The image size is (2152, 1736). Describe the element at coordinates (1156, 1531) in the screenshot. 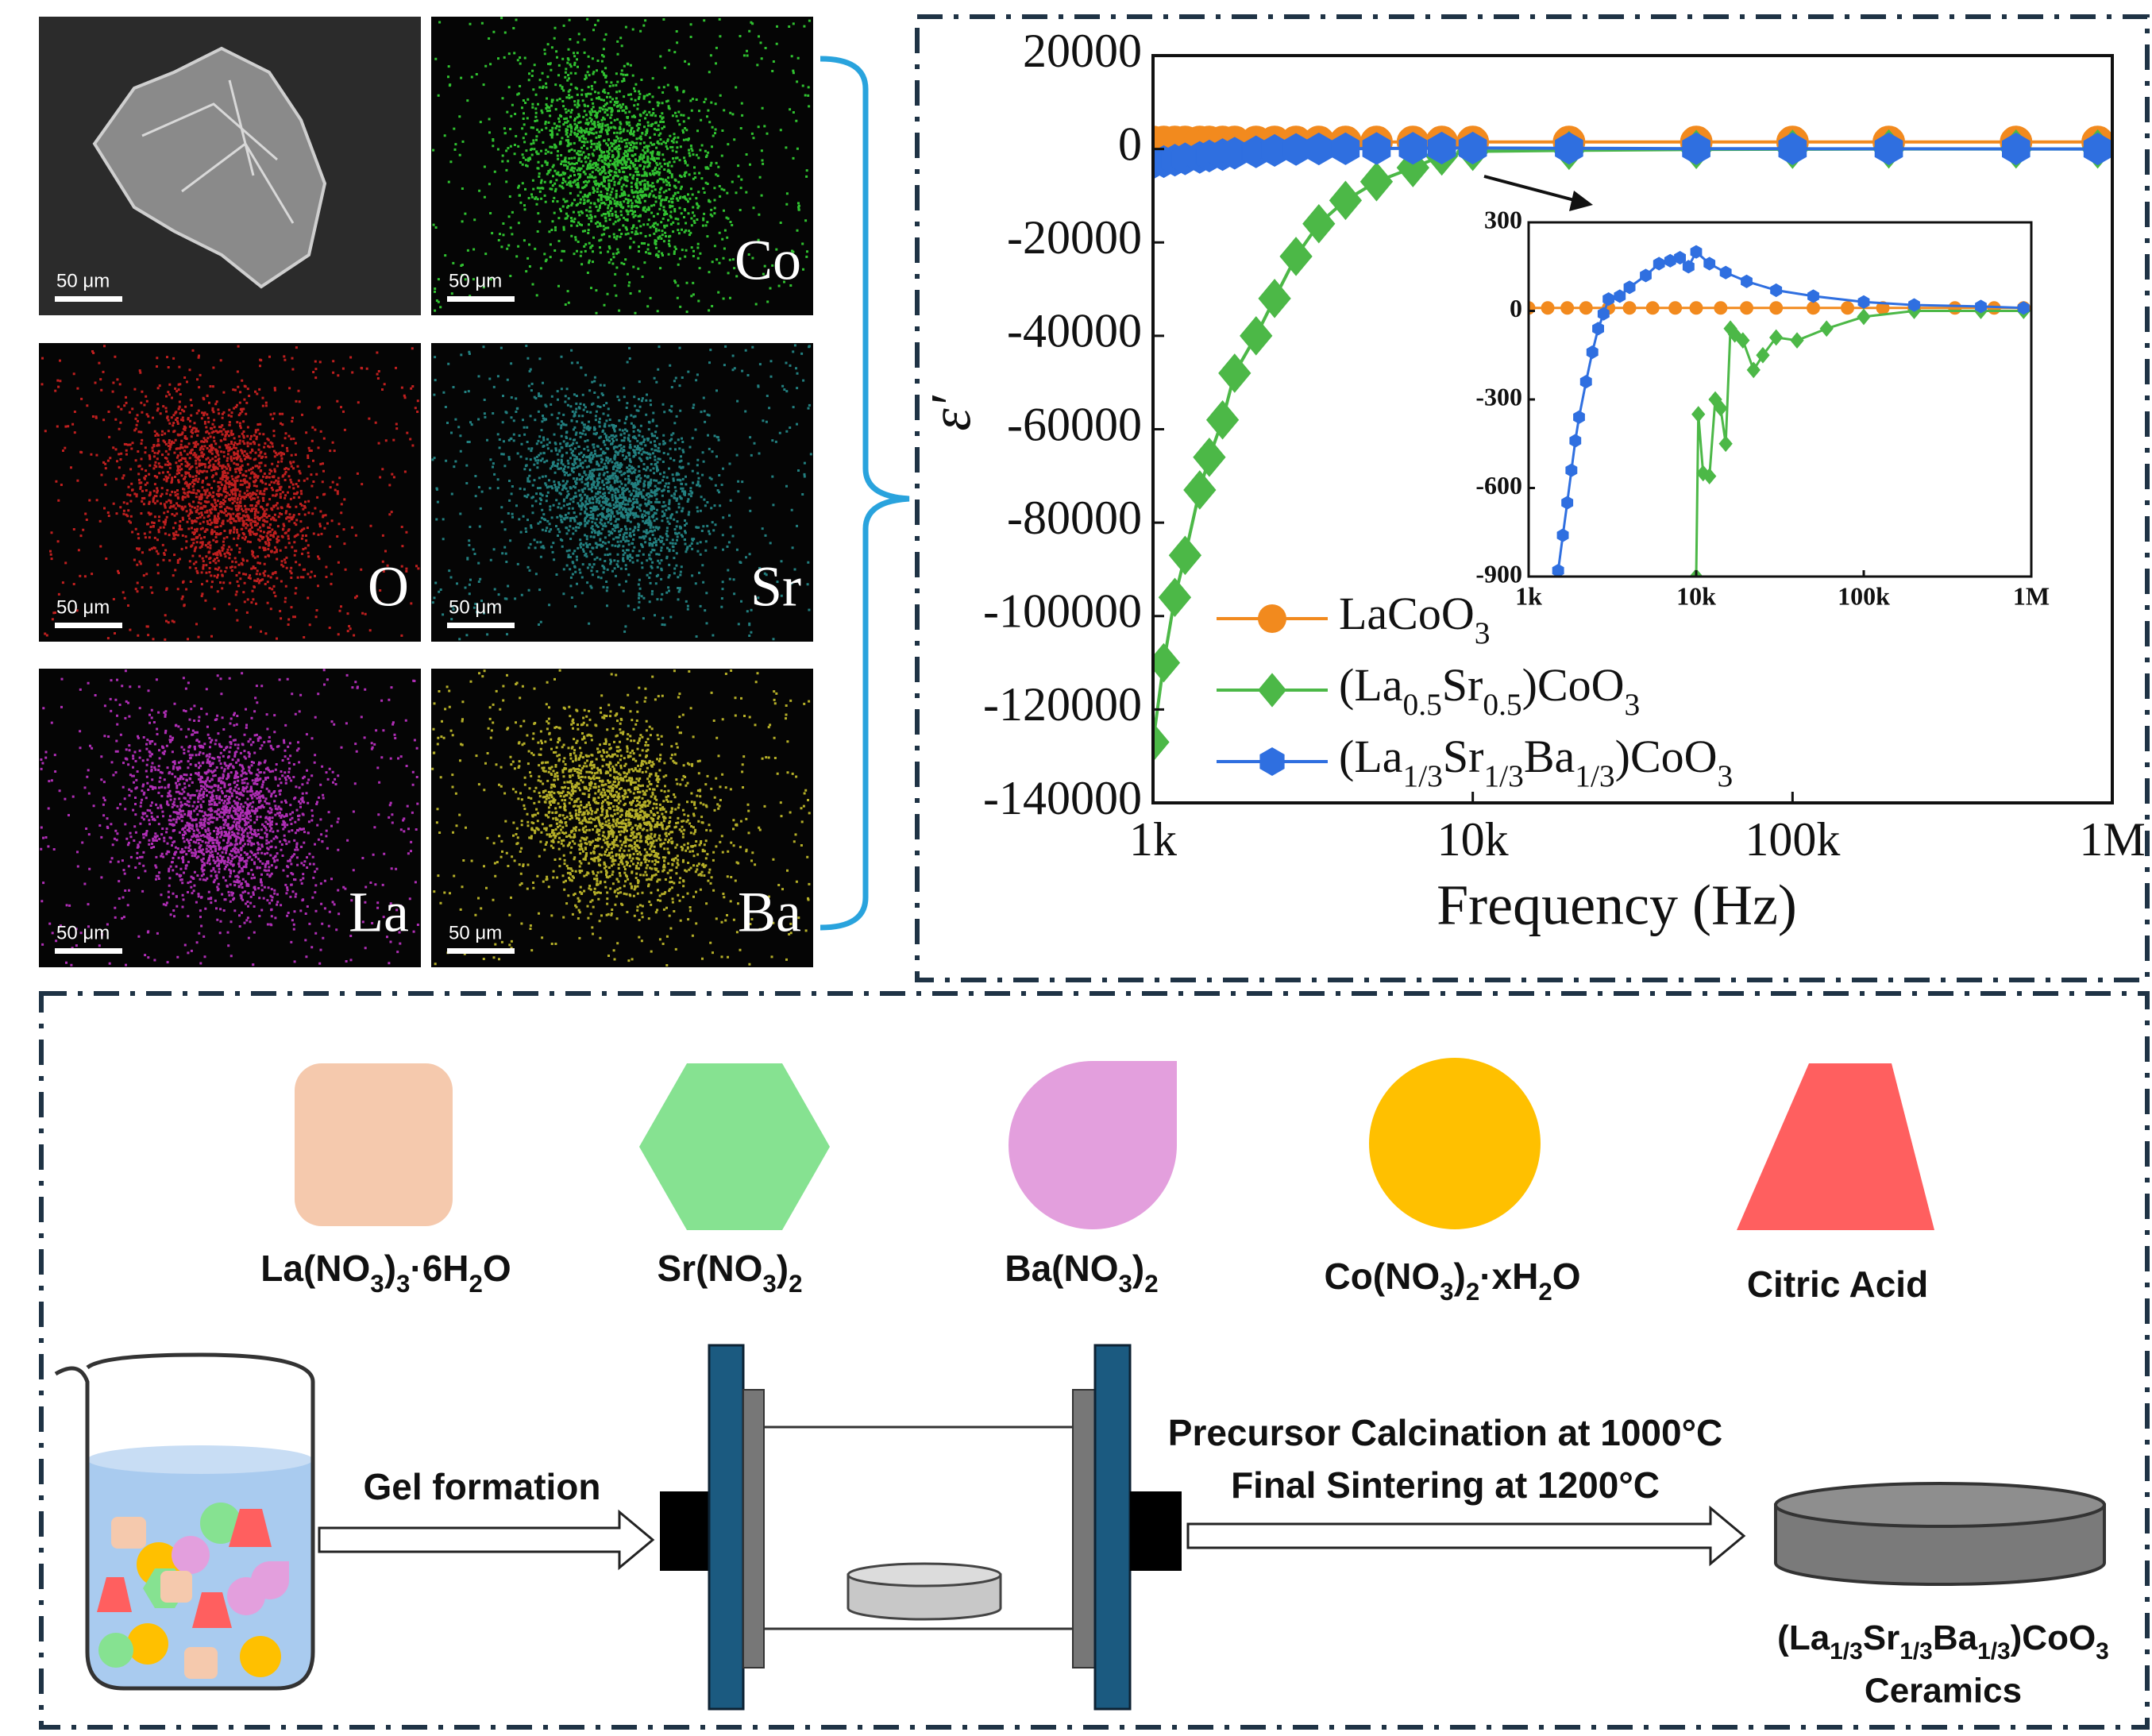

I see `flange-cap` at that location.